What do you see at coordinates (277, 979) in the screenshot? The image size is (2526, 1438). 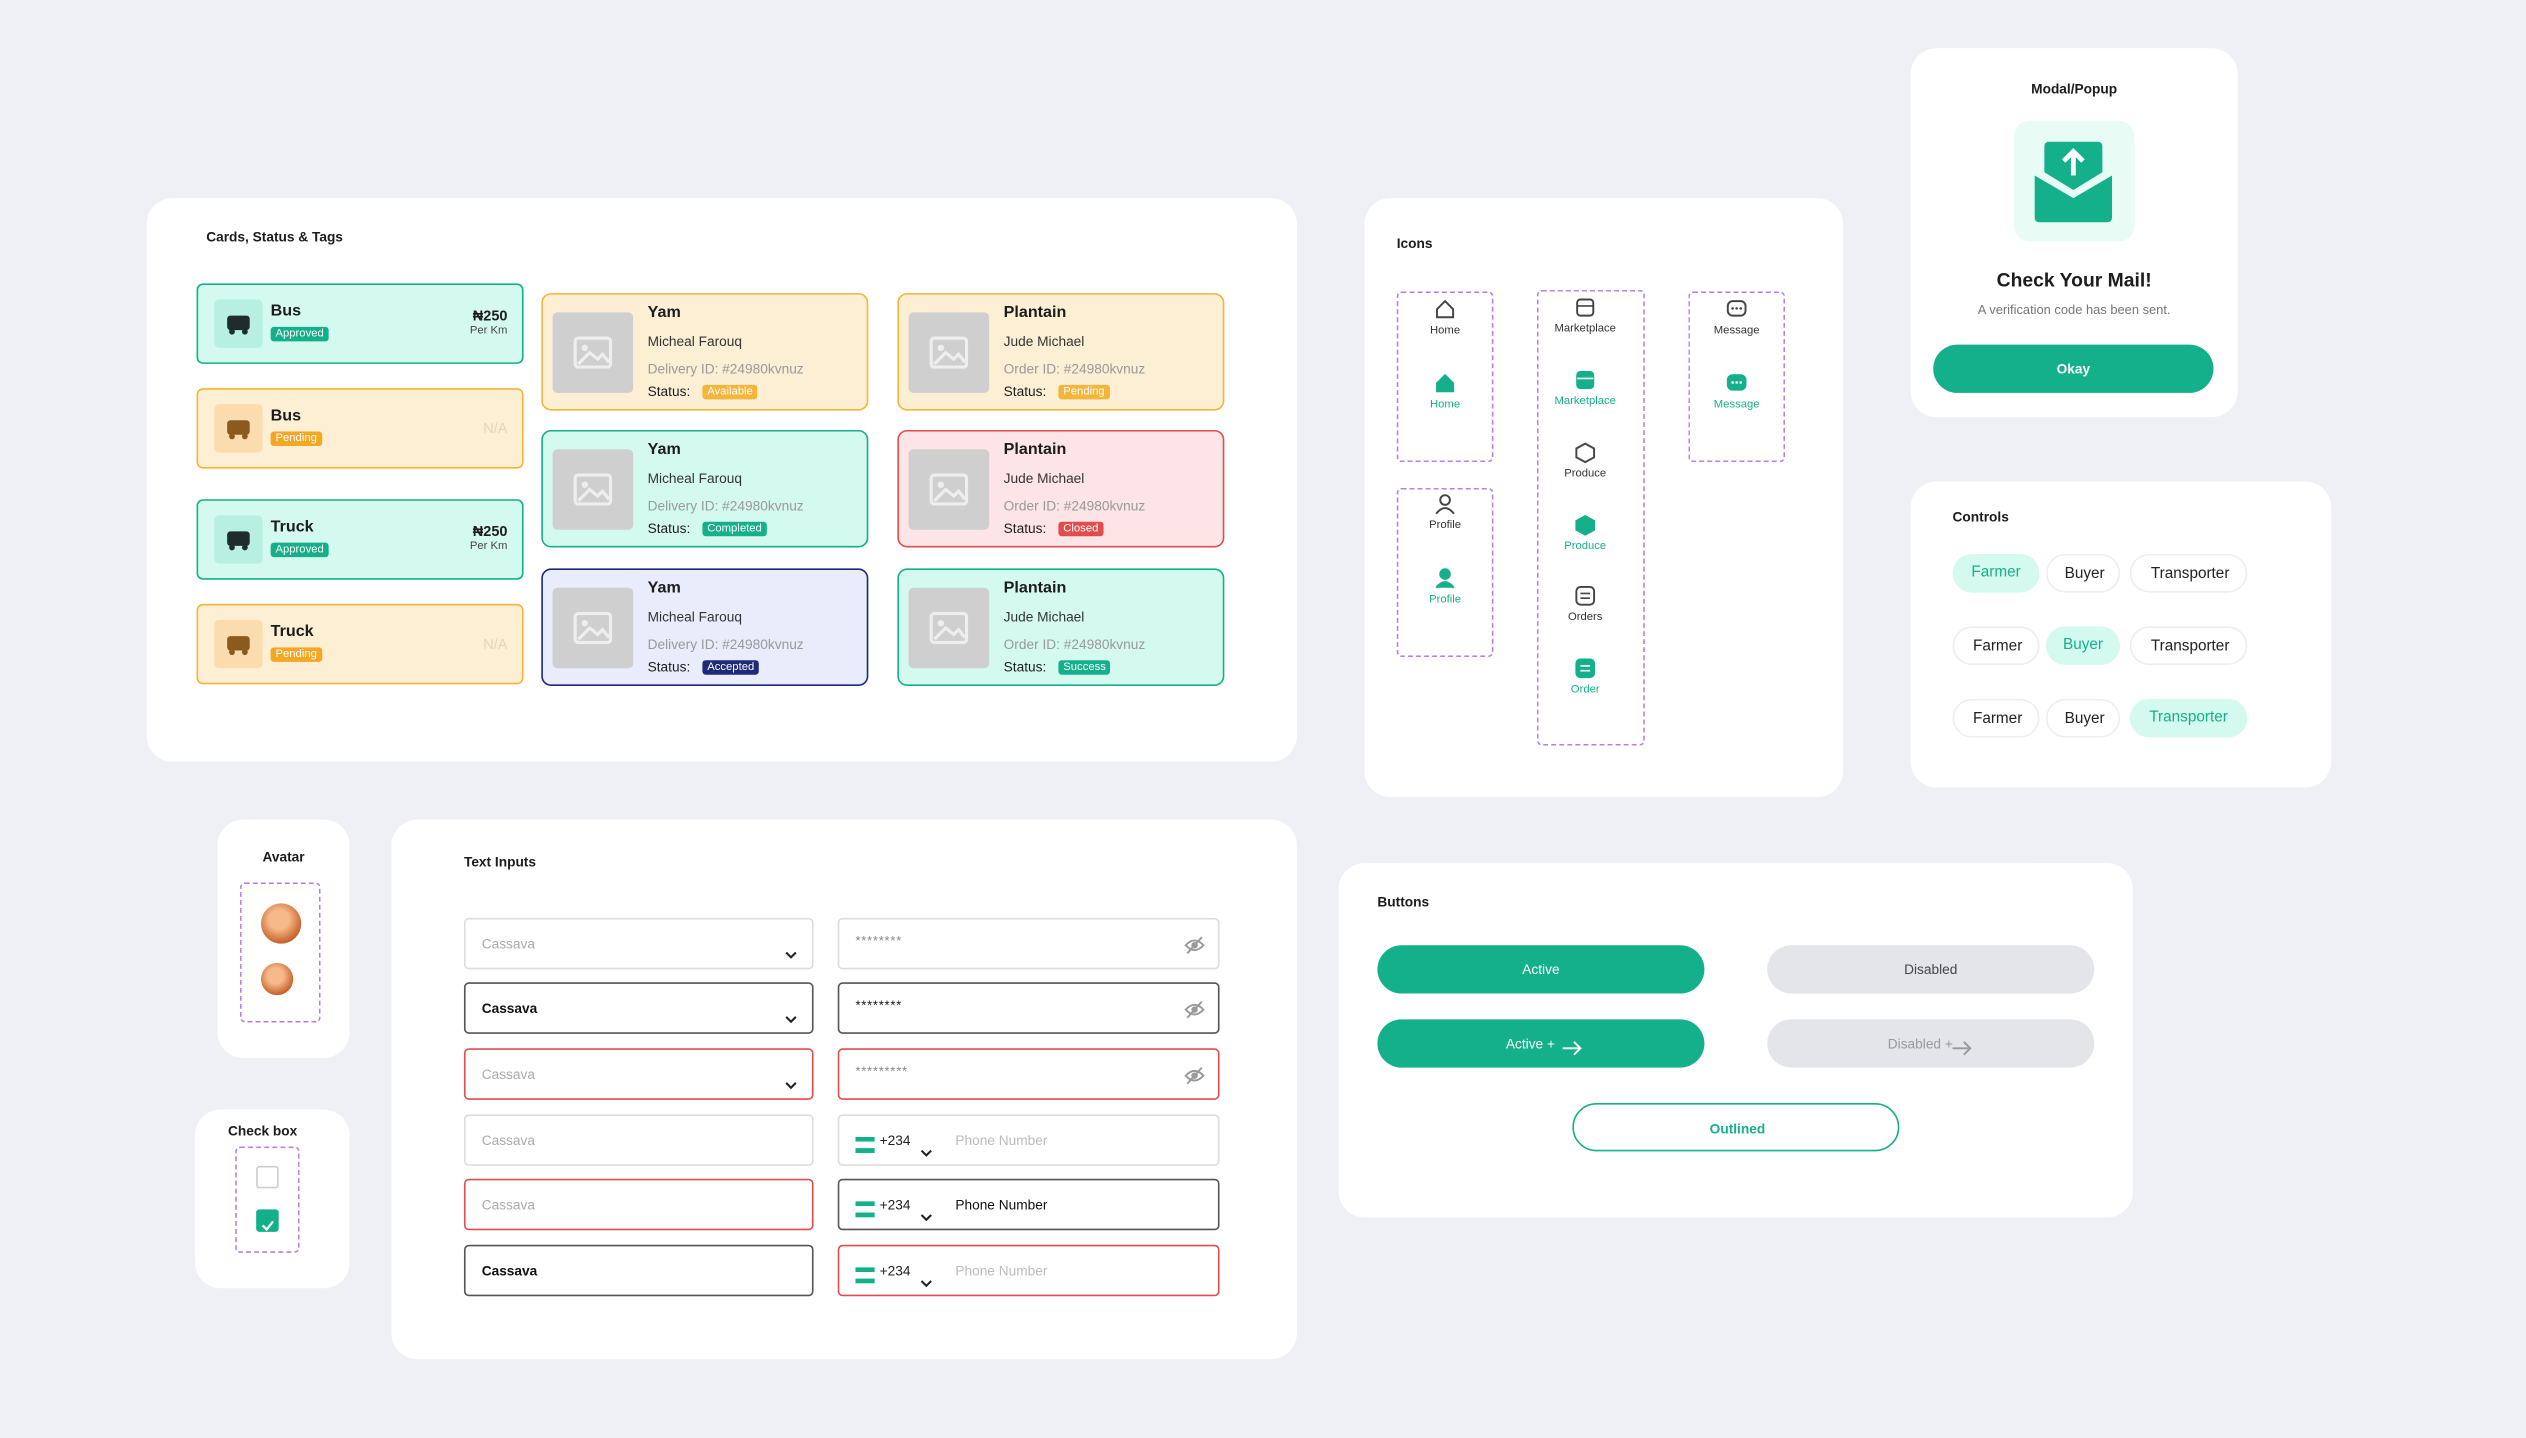 I see `avatar-small` at bounding box center [277, 979].